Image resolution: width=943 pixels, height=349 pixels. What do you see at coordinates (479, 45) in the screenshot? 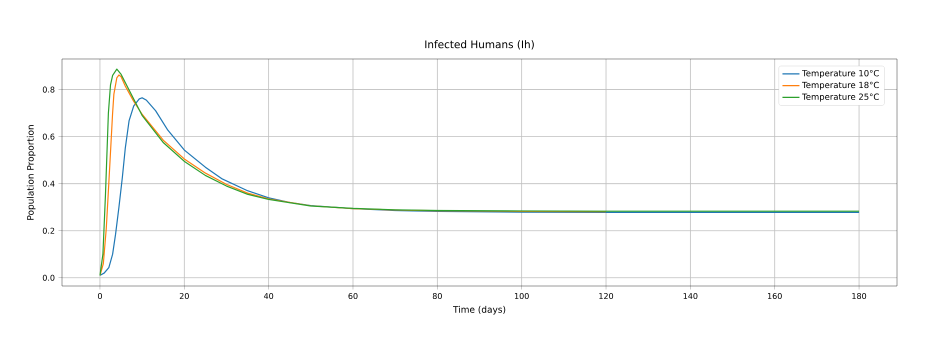
I see `chart-title: Infected Humans (Ih)` at bounding box center [479, 45].